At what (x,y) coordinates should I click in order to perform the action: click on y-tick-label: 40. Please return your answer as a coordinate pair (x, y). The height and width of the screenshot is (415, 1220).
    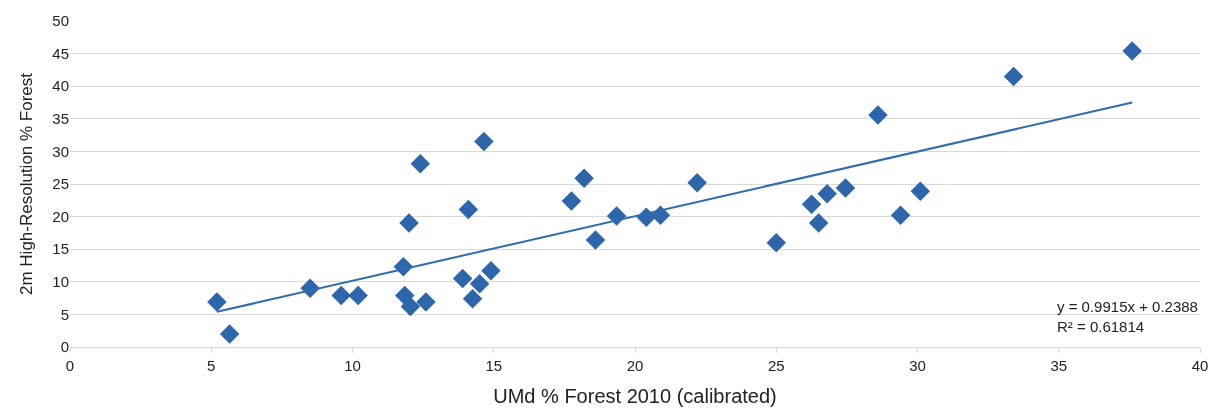
    Looking at the image, I should click on (60, 86).